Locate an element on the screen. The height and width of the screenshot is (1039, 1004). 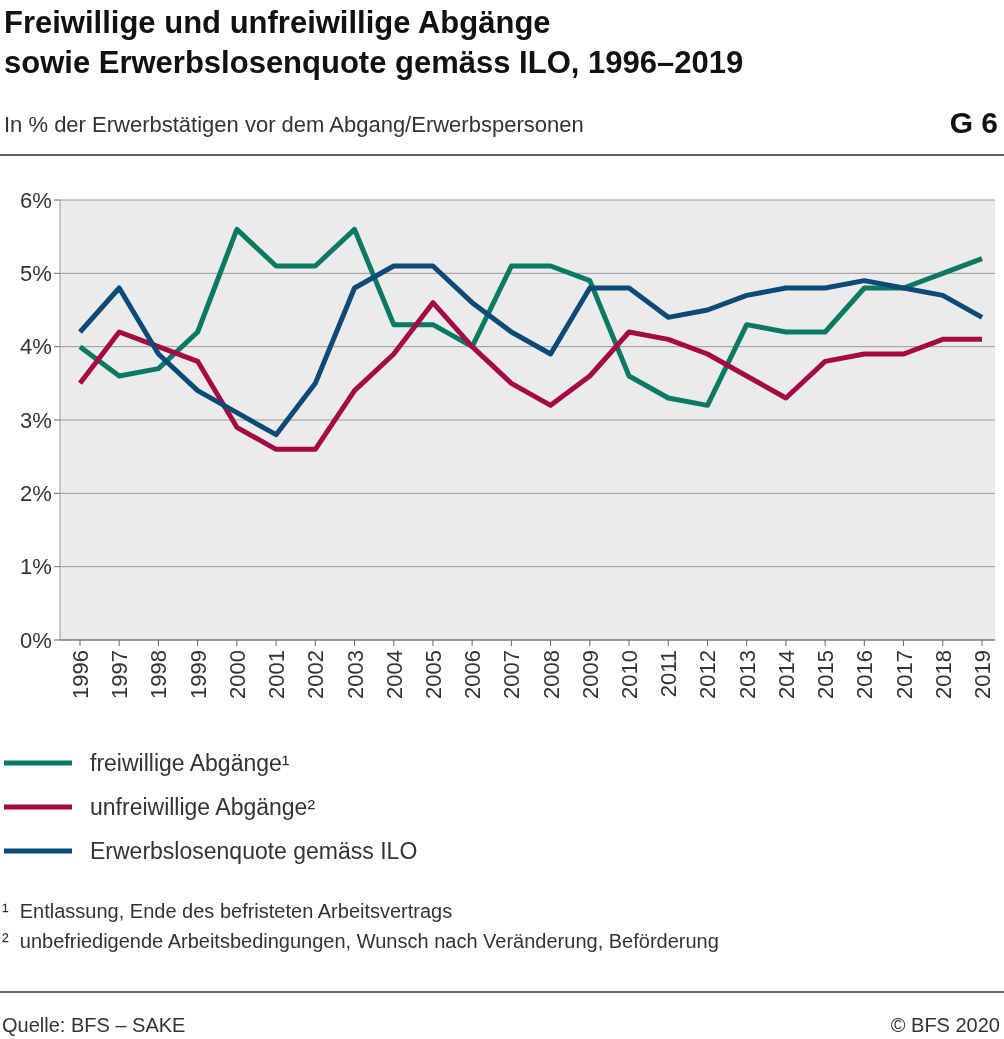
x-tick-label: 2013 is located at coordinates (747, 674).